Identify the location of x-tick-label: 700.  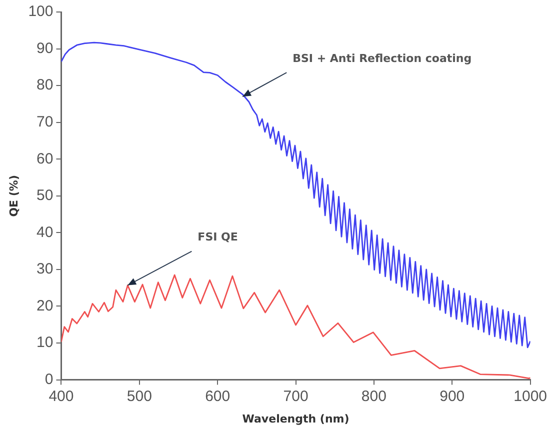
(295, 396).